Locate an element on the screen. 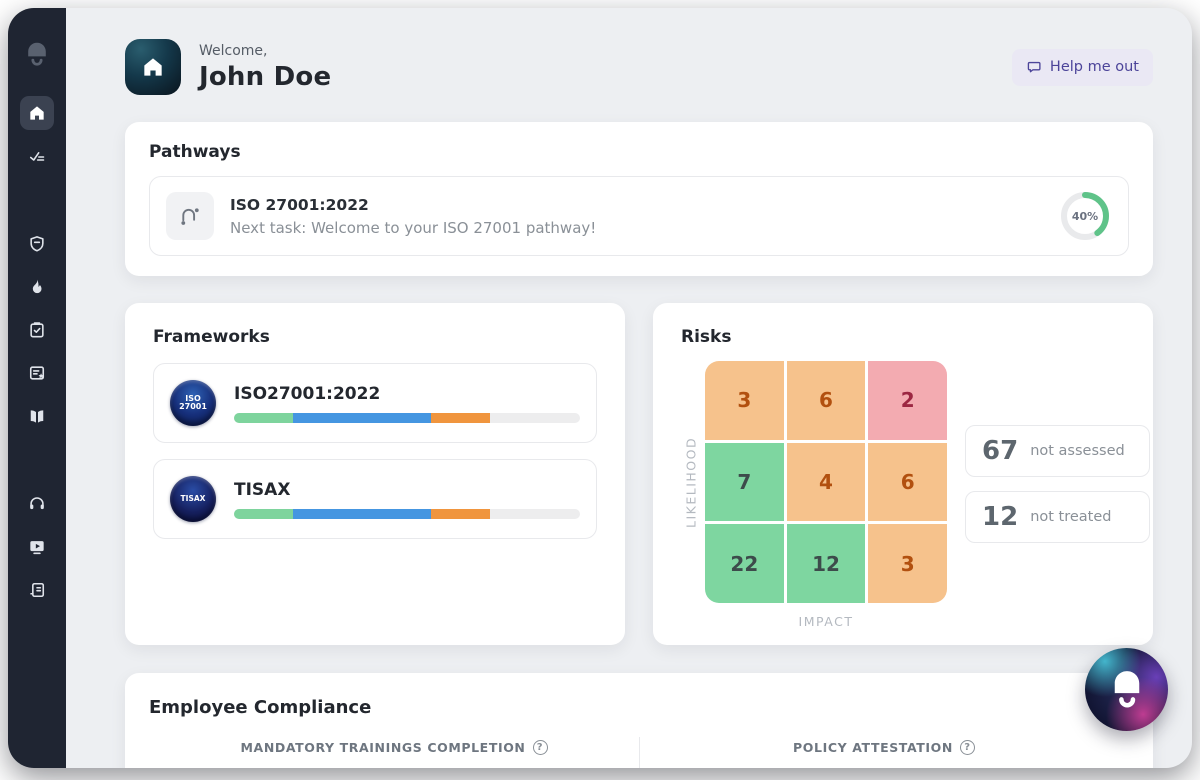 The image size is (1200, 780). policy-column: POLICY ATTESTATION ? is located at coordinates (884, 754).